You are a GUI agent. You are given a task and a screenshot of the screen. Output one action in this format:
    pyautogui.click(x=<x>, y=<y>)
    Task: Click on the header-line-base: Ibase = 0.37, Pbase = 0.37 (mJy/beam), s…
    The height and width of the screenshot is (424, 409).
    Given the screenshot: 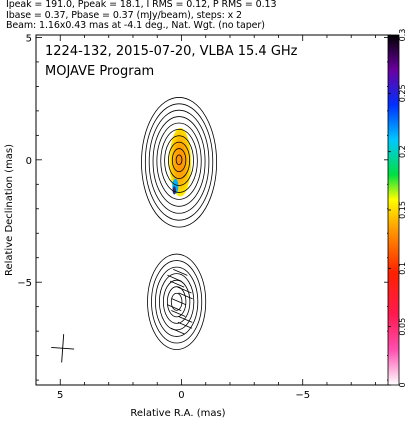 What is the action you would take?
    pyautogui.click(x=124, y=15)
    